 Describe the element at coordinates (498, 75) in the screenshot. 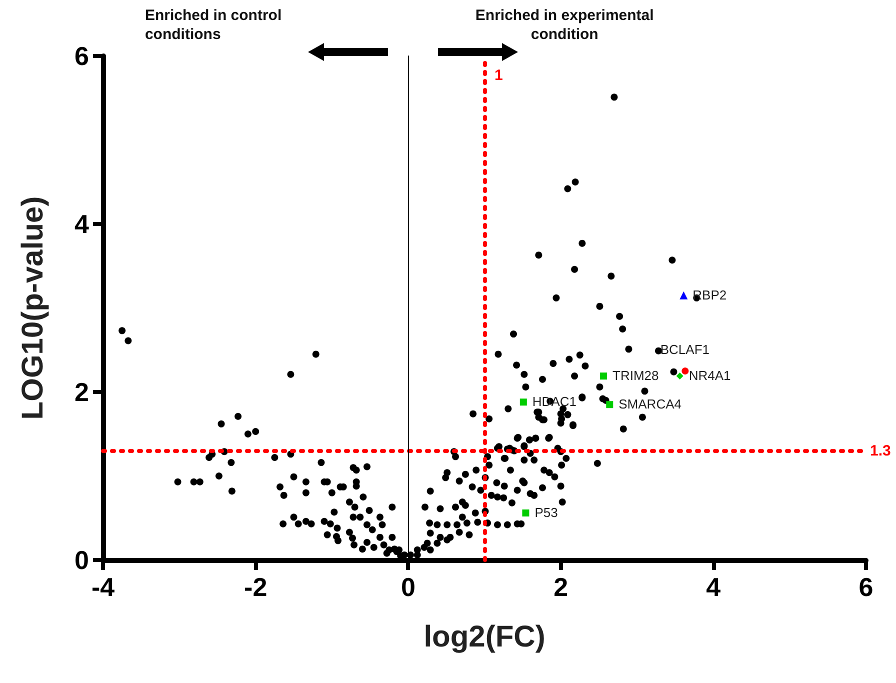

I see `ref-line-label: 1` at that location.